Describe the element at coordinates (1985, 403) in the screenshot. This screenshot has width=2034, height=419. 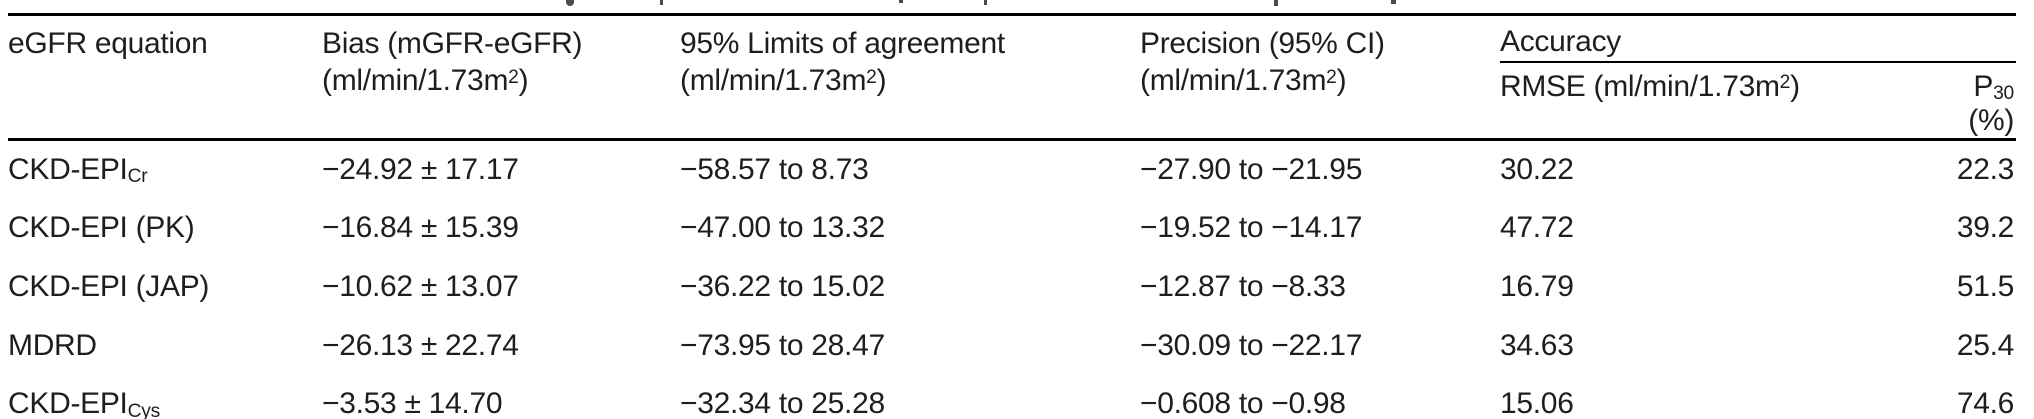
I see `p30-cell: 74.6` at that location.